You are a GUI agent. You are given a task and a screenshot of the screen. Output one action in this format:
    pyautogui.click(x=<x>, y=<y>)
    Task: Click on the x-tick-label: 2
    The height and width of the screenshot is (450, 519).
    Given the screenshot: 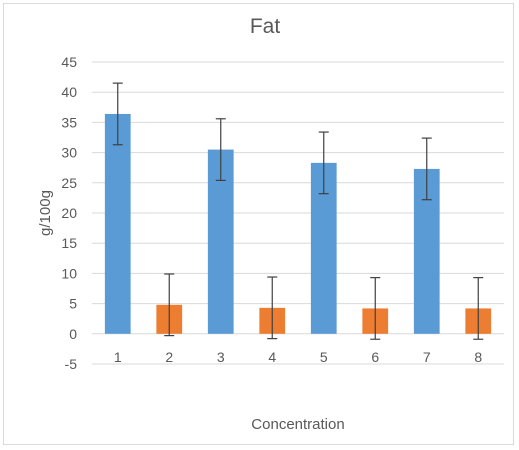 What is the action you would take?
    pyautogui.click(x=169, y=357)
    